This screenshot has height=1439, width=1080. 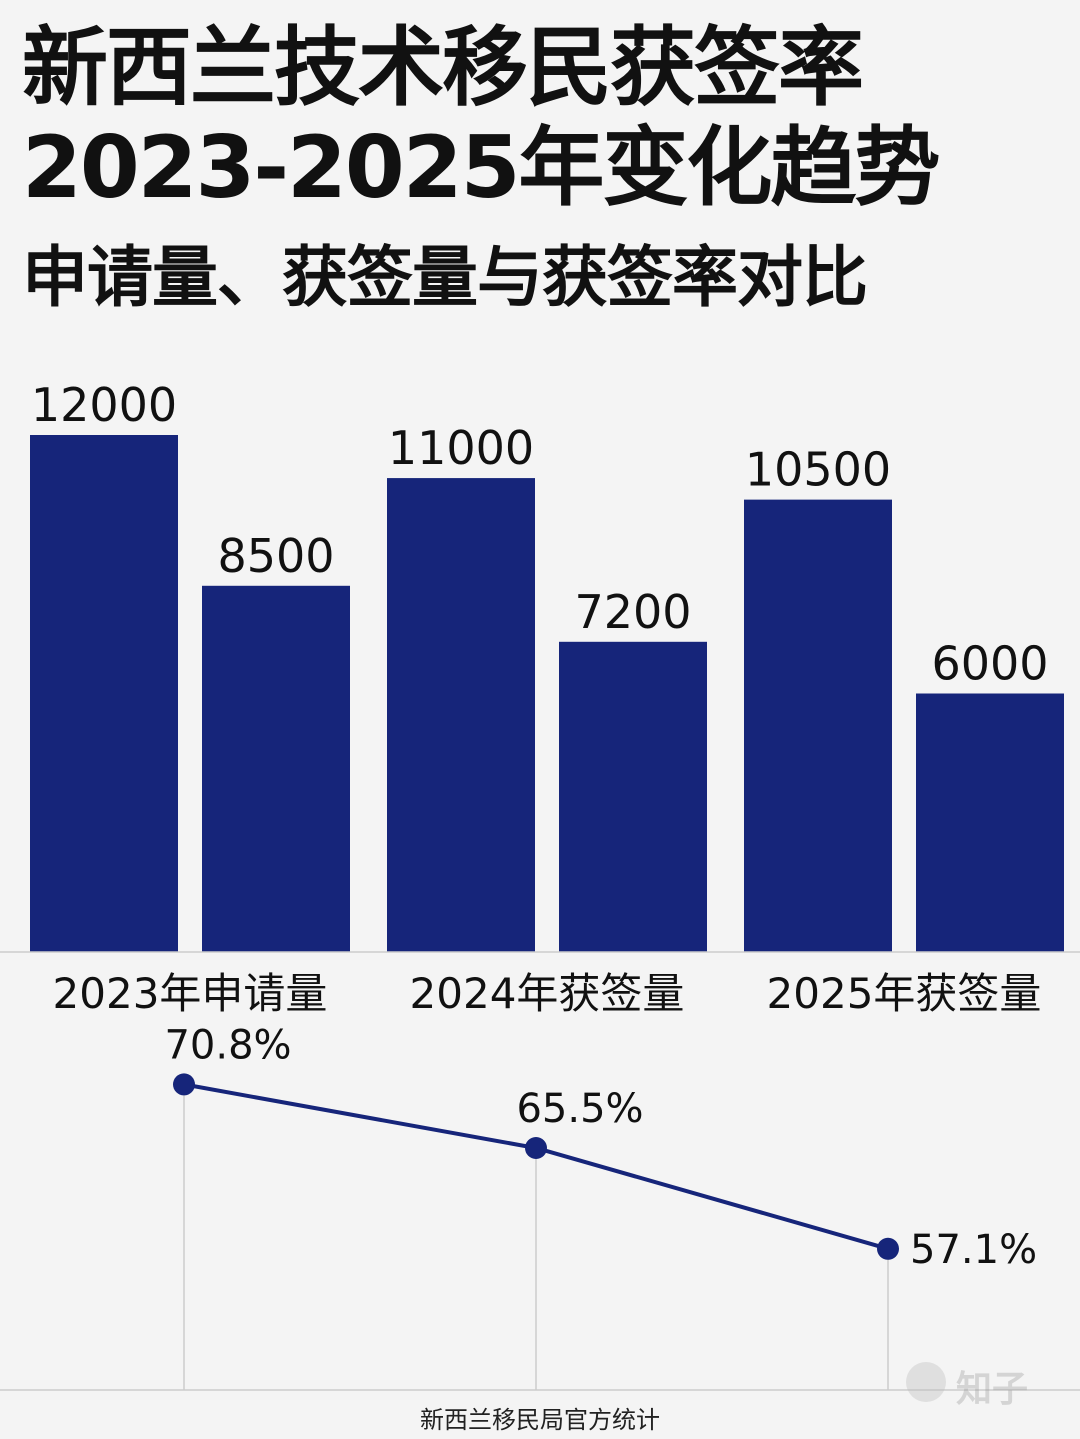 What do you see at coordinates (973, 1250) in the screenshot?
I see `rate-label: 57.1%` at bounding box center [973, 1250].